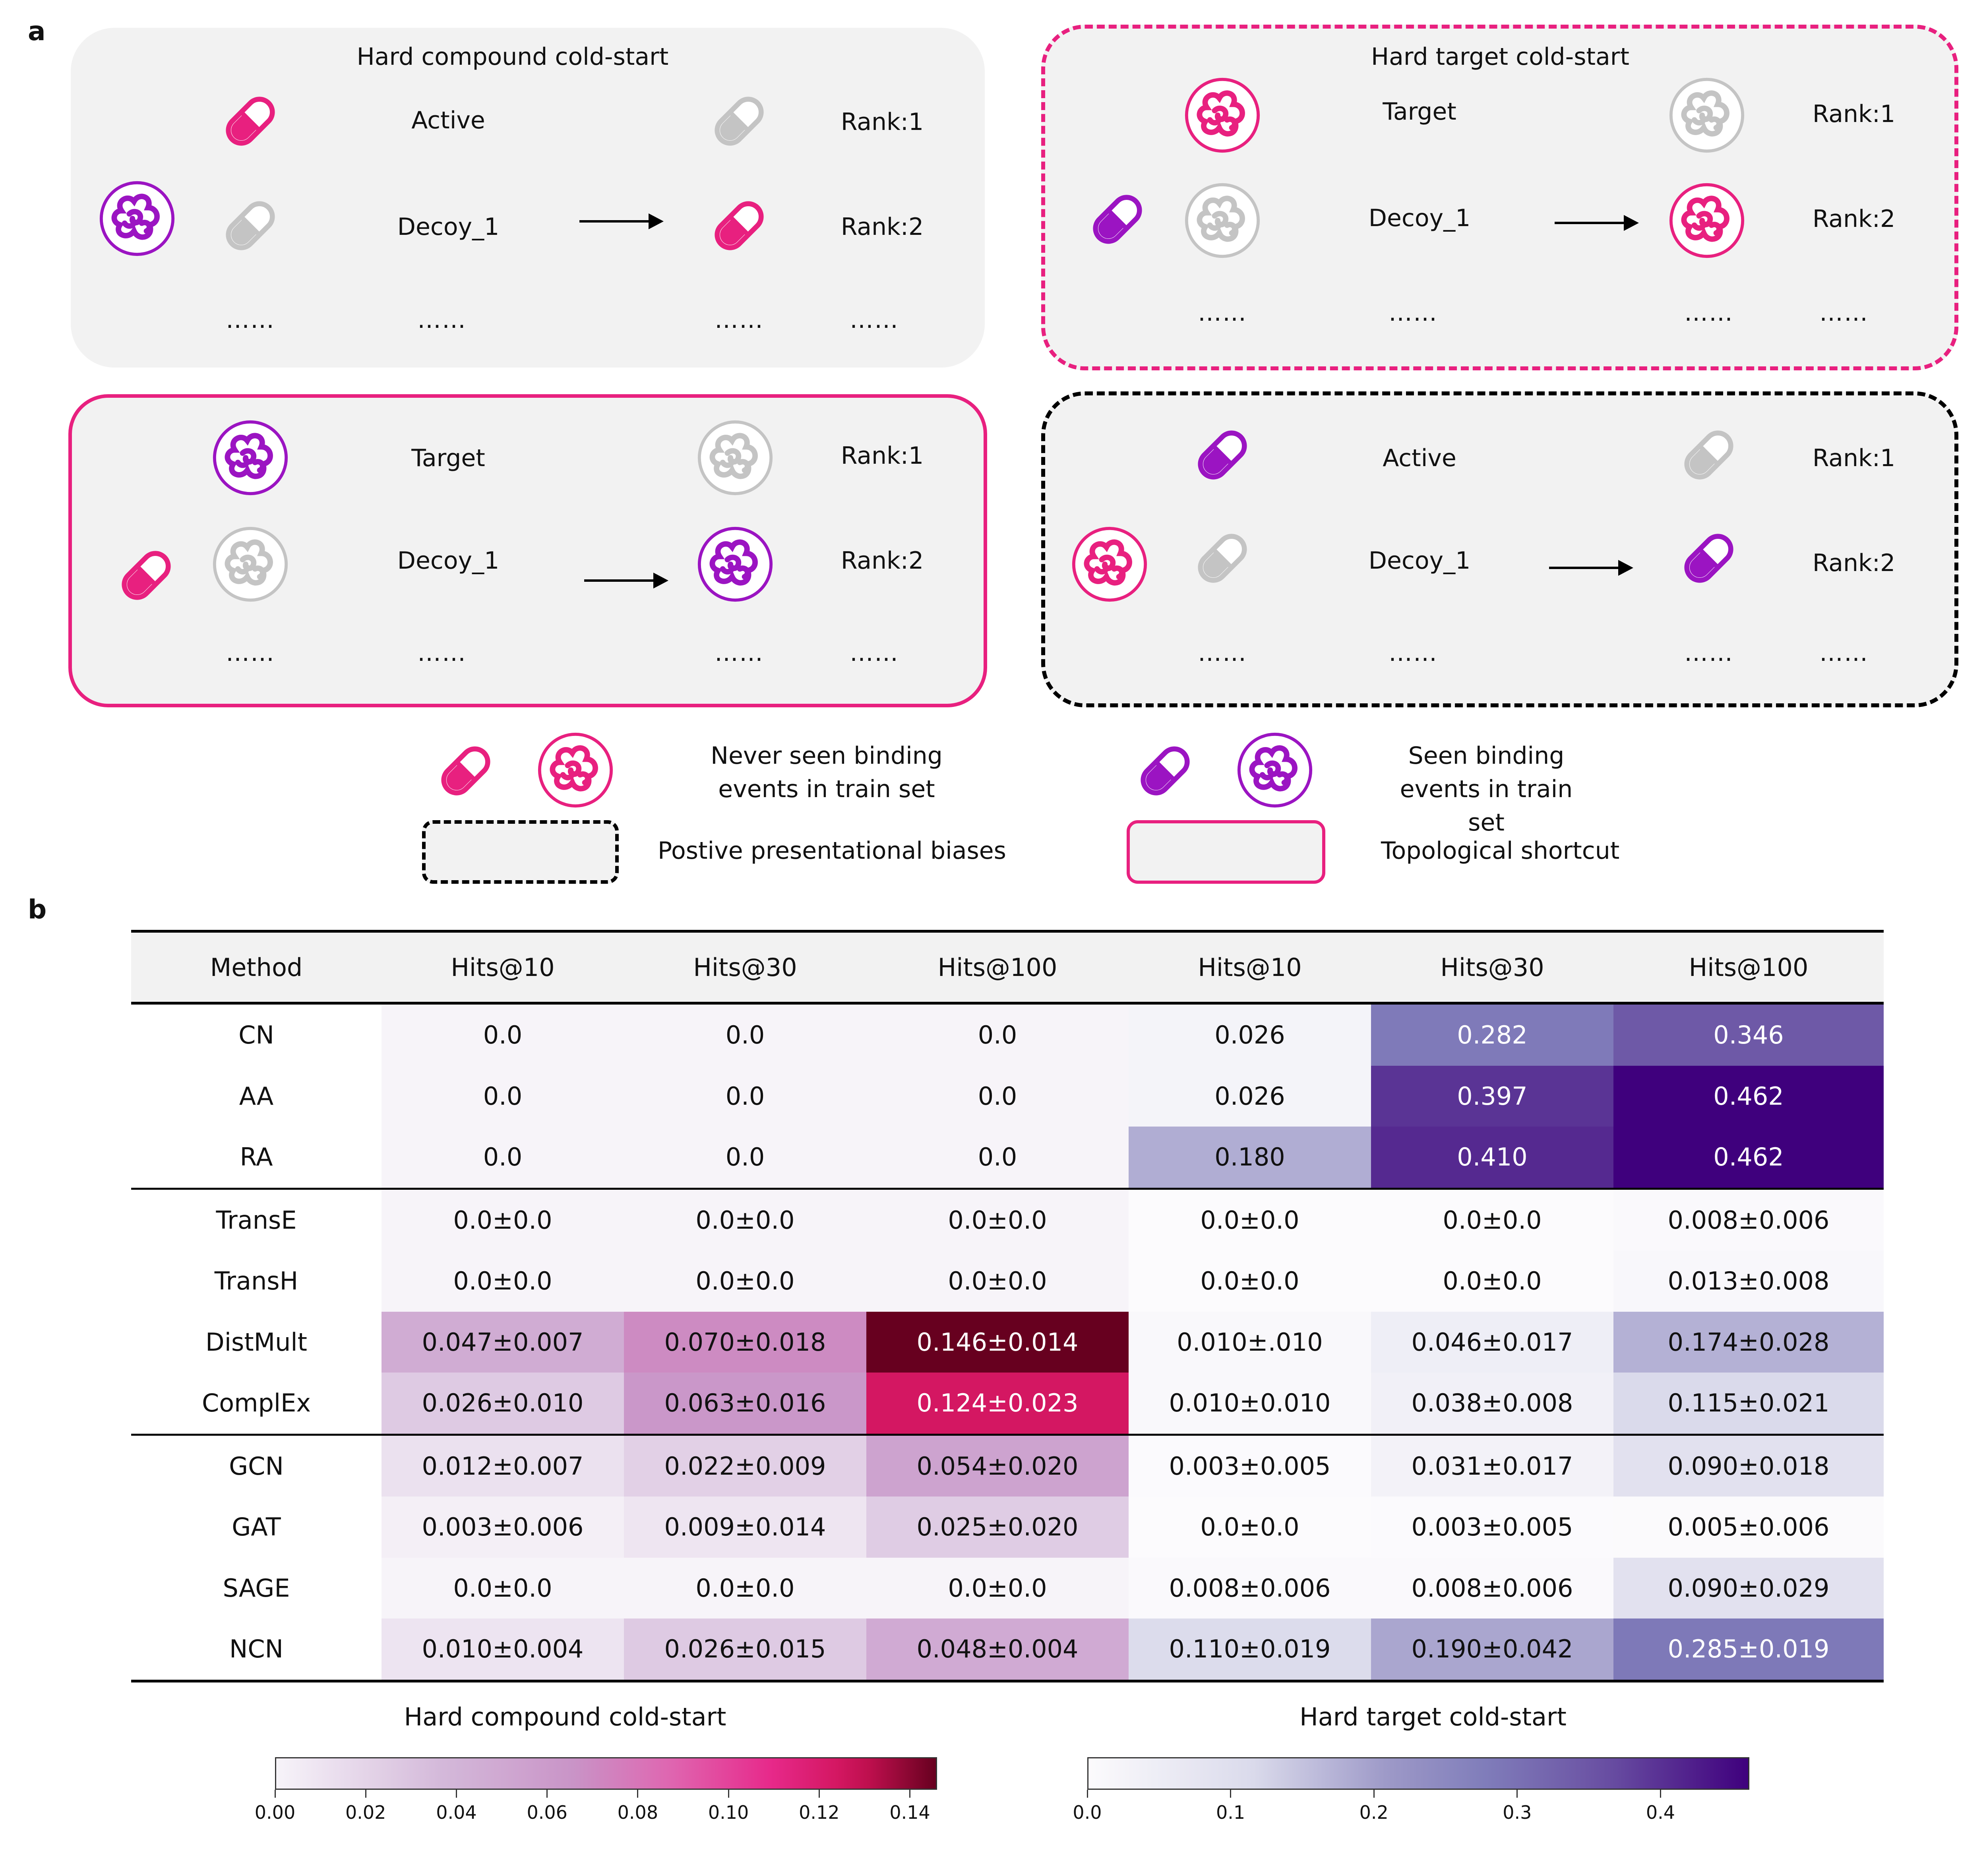 The image size is (1987, 1876). What do you see at coordinates (1492, 1342) in the screenshot?
I see `value-cell: 0.046±0.017` at bounding box center [1492, 1342].